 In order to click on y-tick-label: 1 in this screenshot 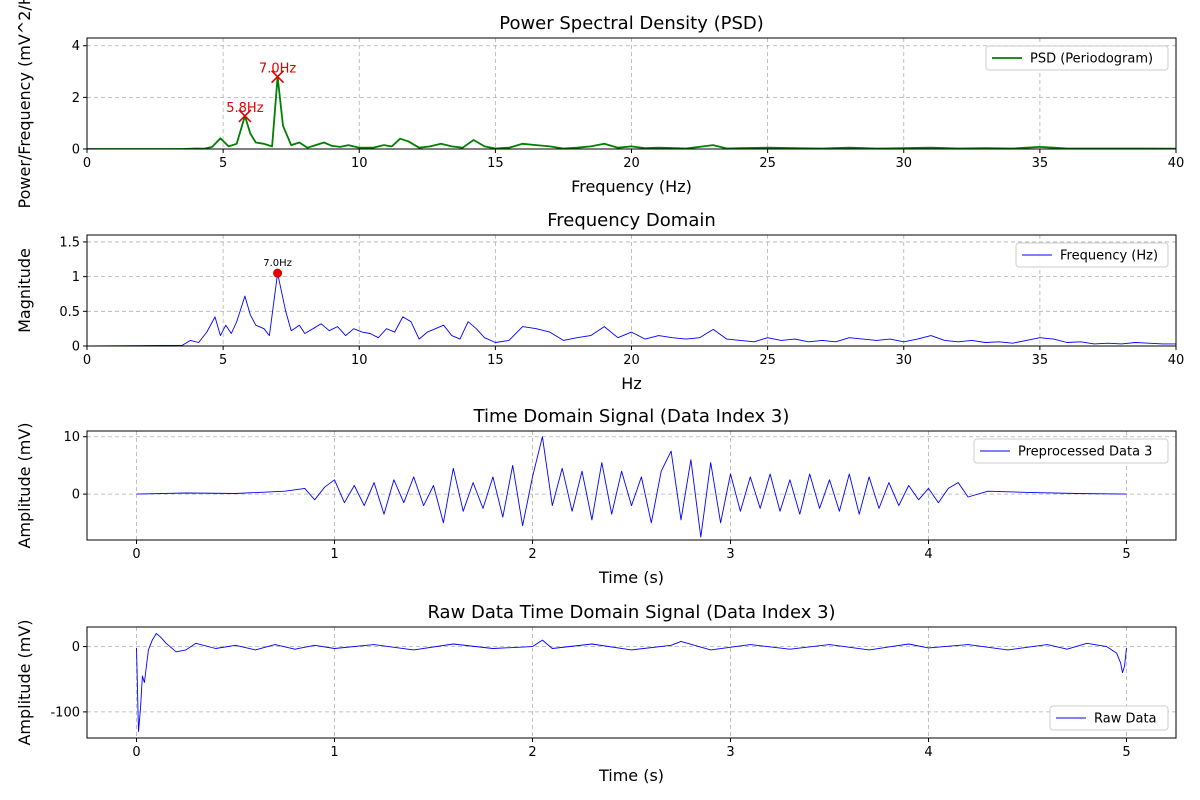, I will do `click(76, 277)`.